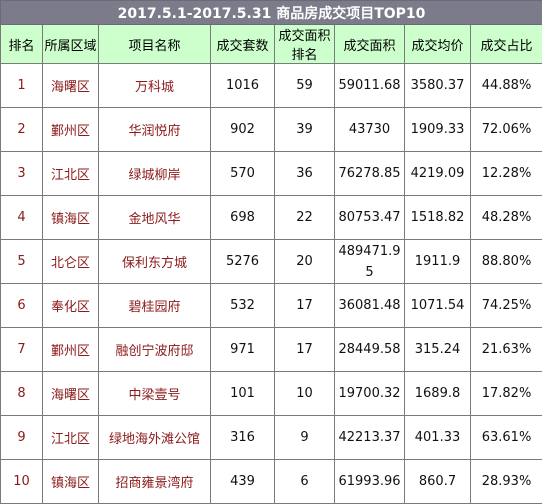 The height and width of the screenshot is (504, 542). What do you see at coordinates (22, 482) in the screenshot?
I see `cell-rank: 10` at bounding box center [22, 482].